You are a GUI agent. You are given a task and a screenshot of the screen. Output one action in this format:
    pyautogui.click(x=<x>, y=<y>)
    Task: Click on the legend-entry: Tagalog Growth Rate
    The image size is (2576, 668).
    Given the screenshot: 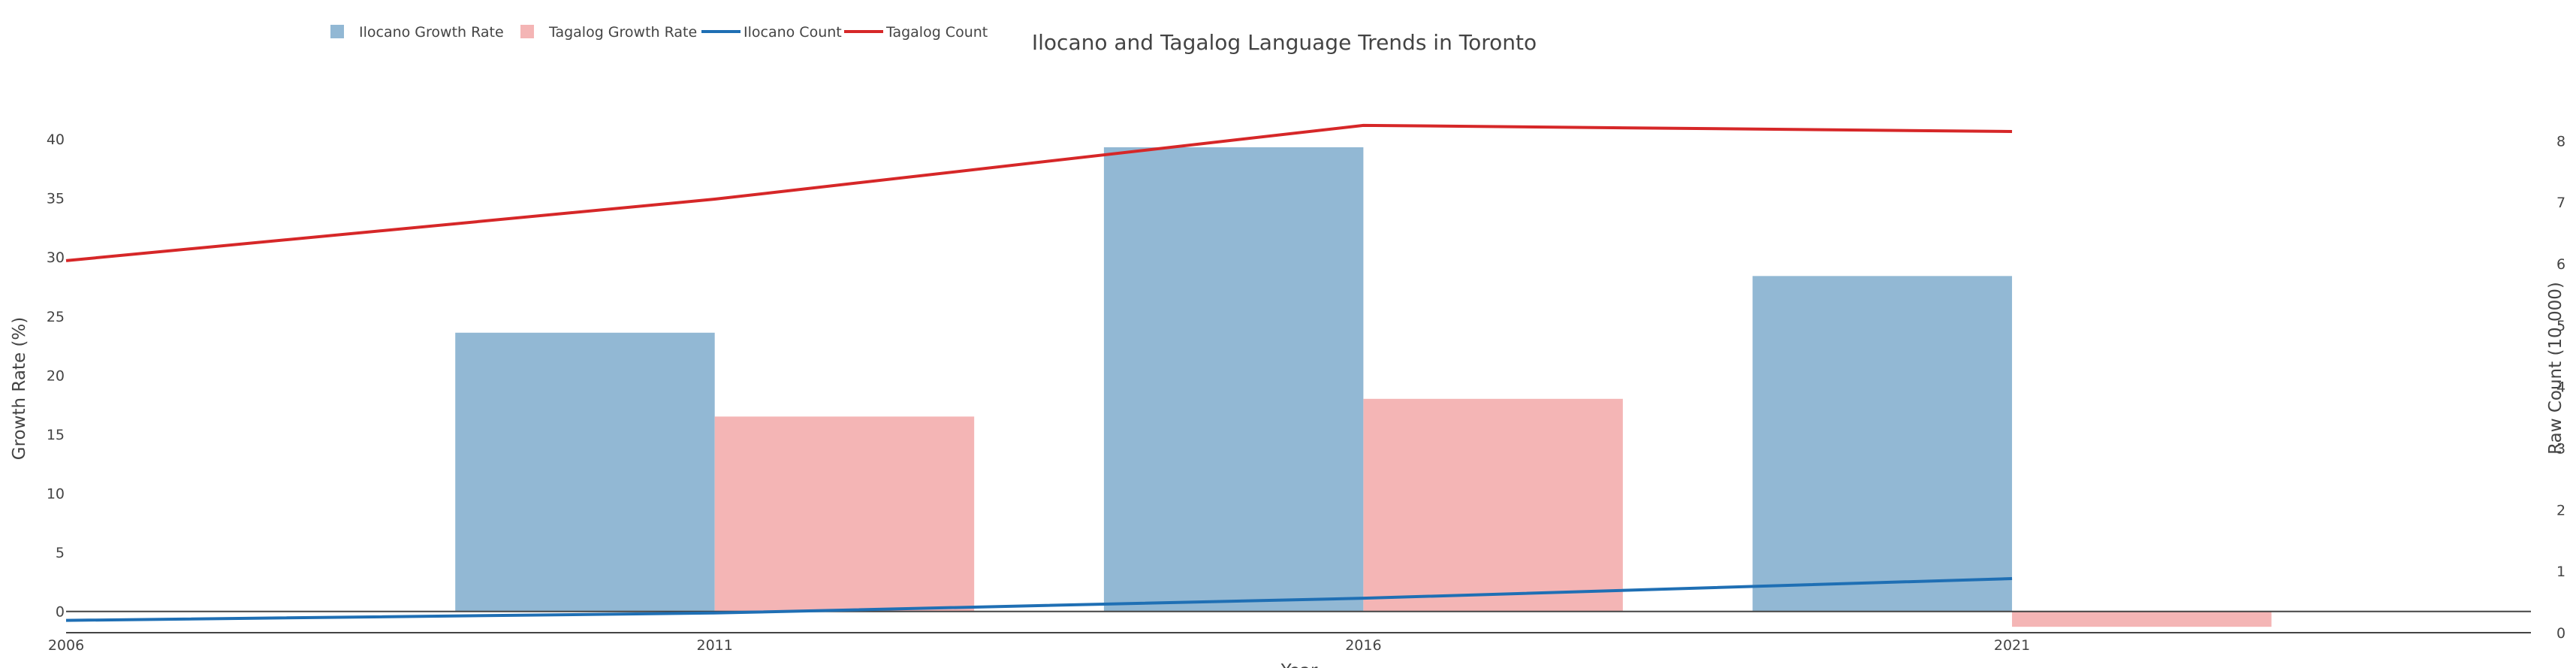 What is the action you would take?
    pyautogui.click(x=622, y=32)
    